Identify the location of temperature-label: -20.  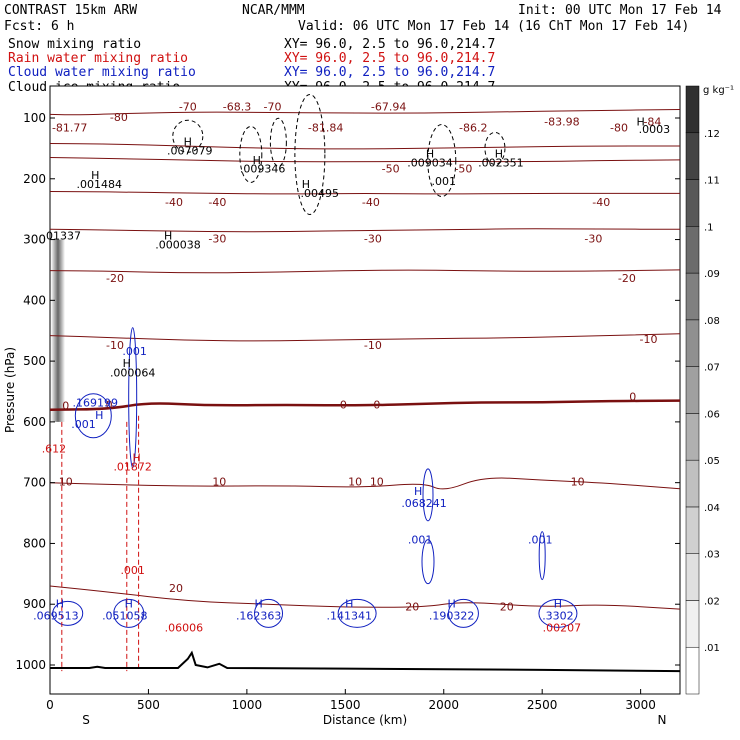
(115, 278).